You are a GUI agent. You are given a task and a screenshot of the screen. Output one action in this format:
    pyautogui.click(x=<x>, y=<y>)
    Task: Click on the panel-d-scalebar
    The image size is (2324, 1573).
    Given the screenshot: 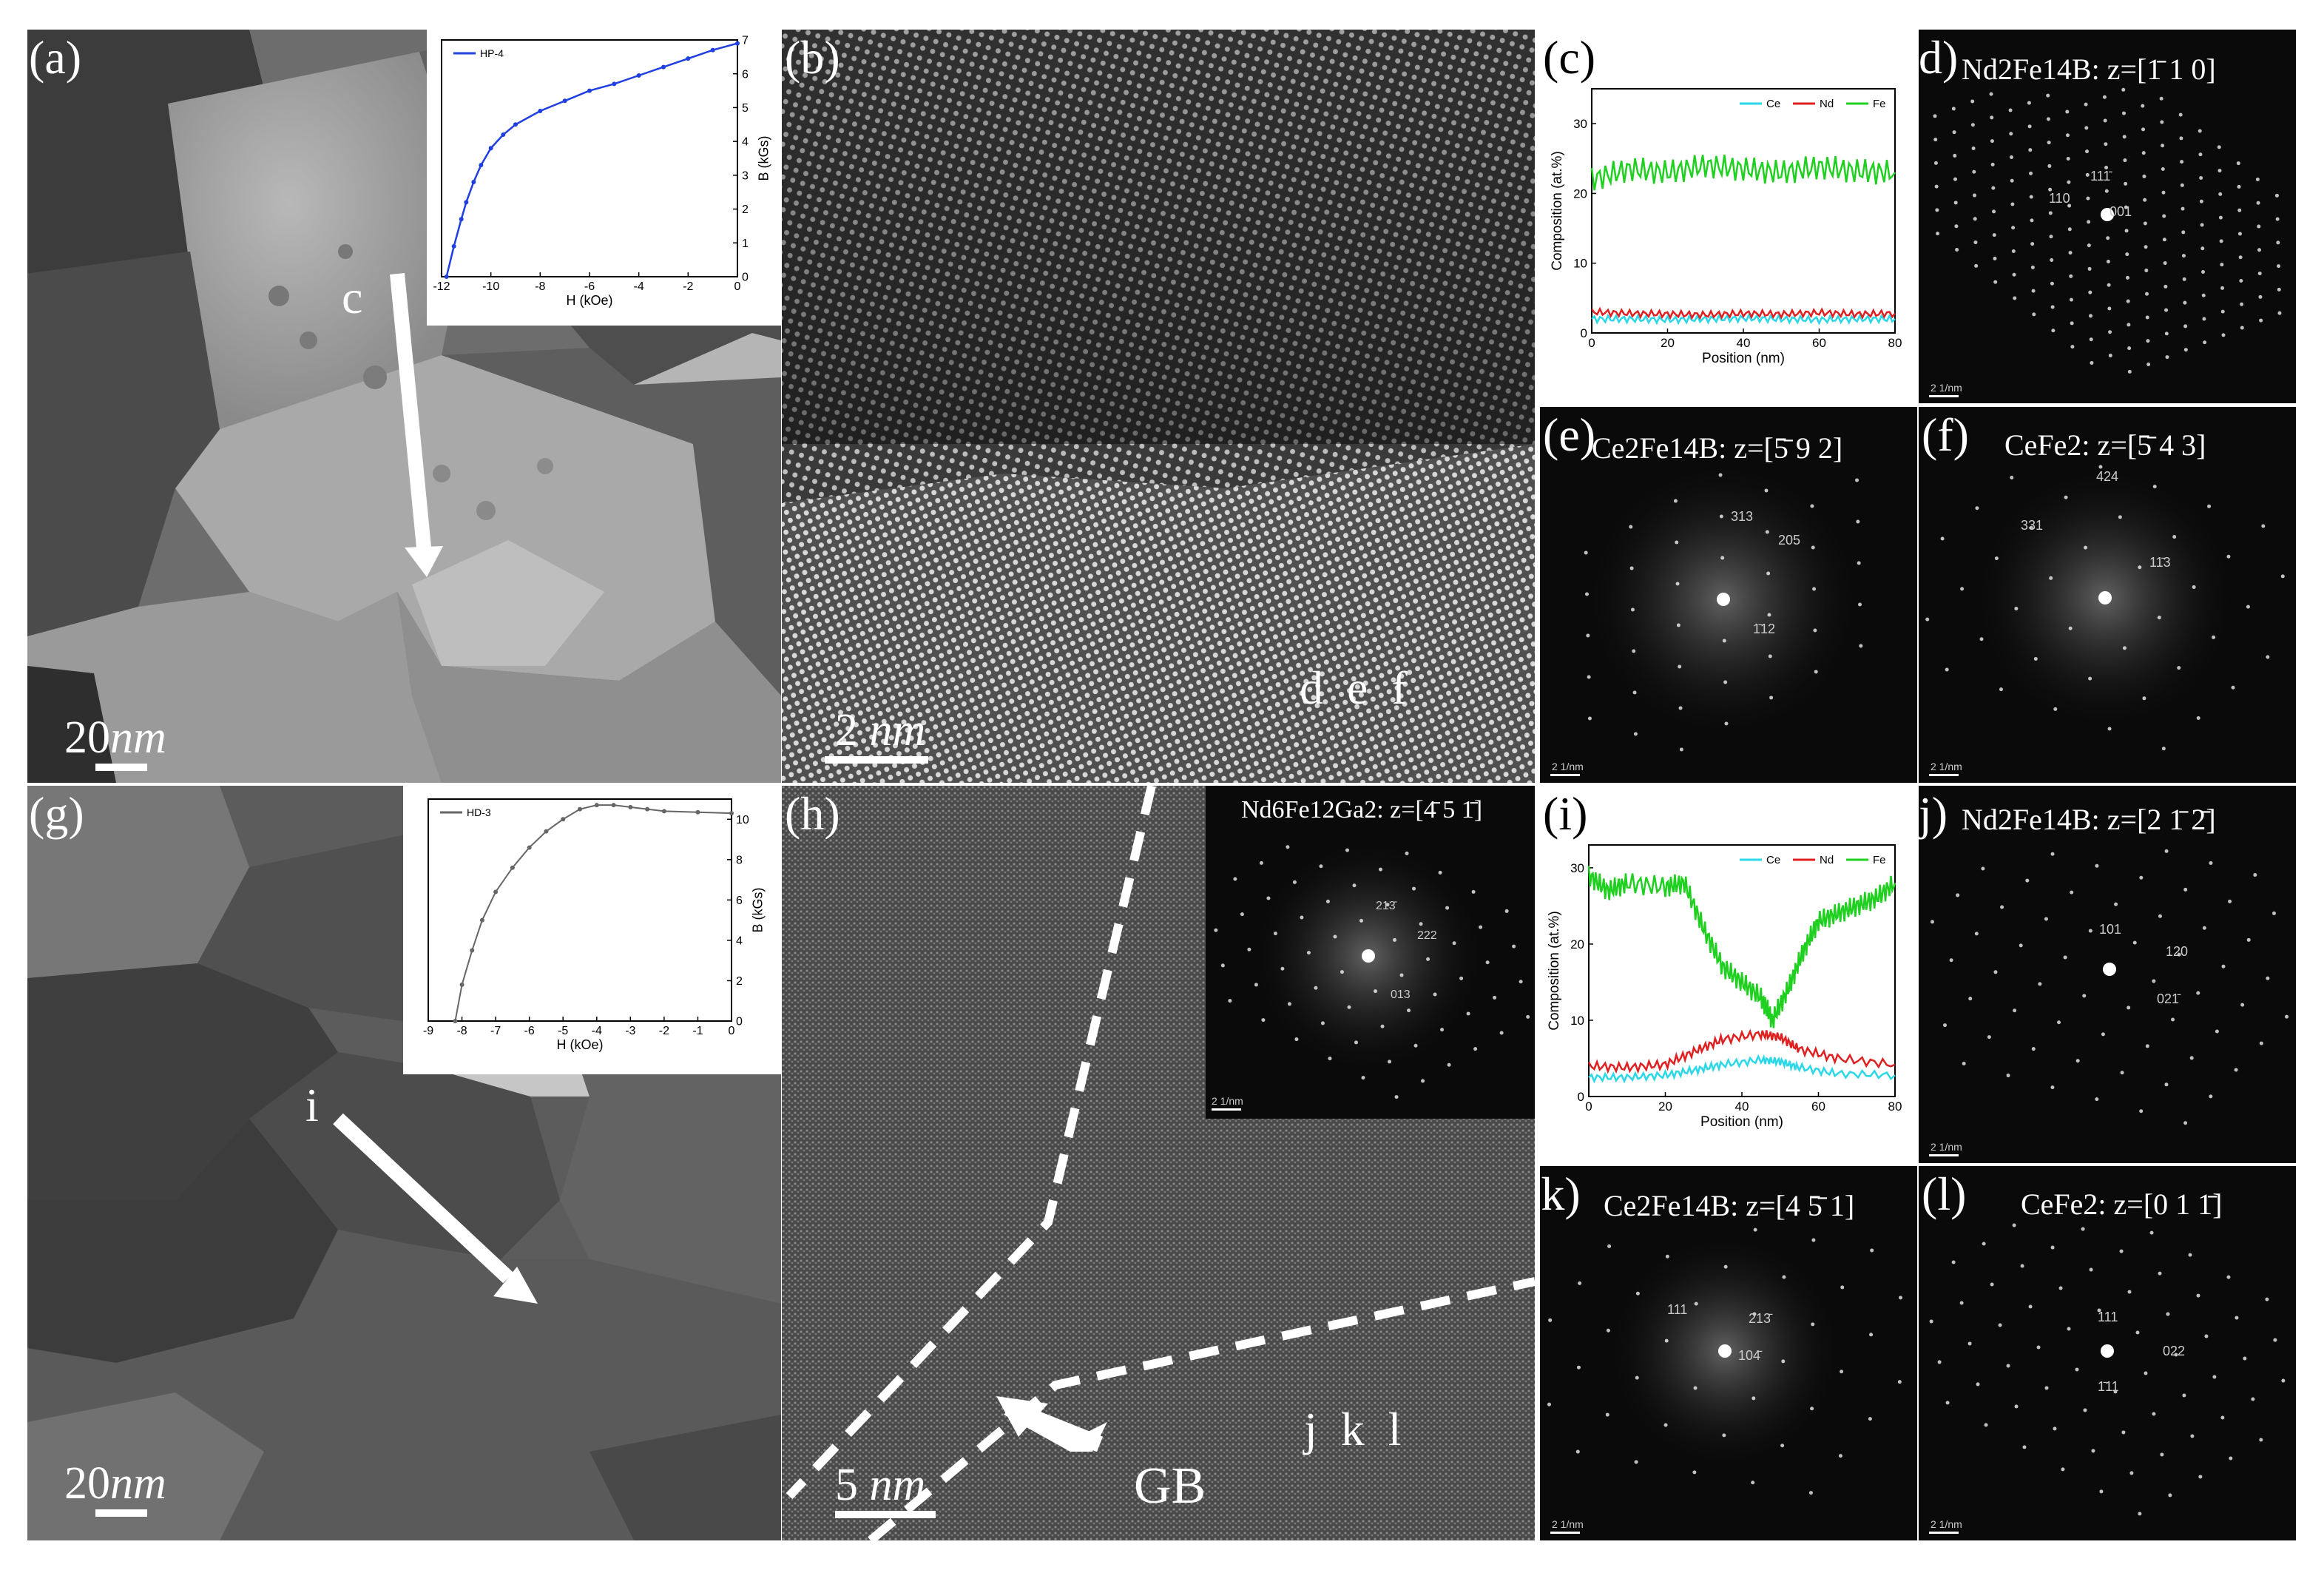 What is the action you would take?
    pyautogui.click(x=1944, y=396)
    